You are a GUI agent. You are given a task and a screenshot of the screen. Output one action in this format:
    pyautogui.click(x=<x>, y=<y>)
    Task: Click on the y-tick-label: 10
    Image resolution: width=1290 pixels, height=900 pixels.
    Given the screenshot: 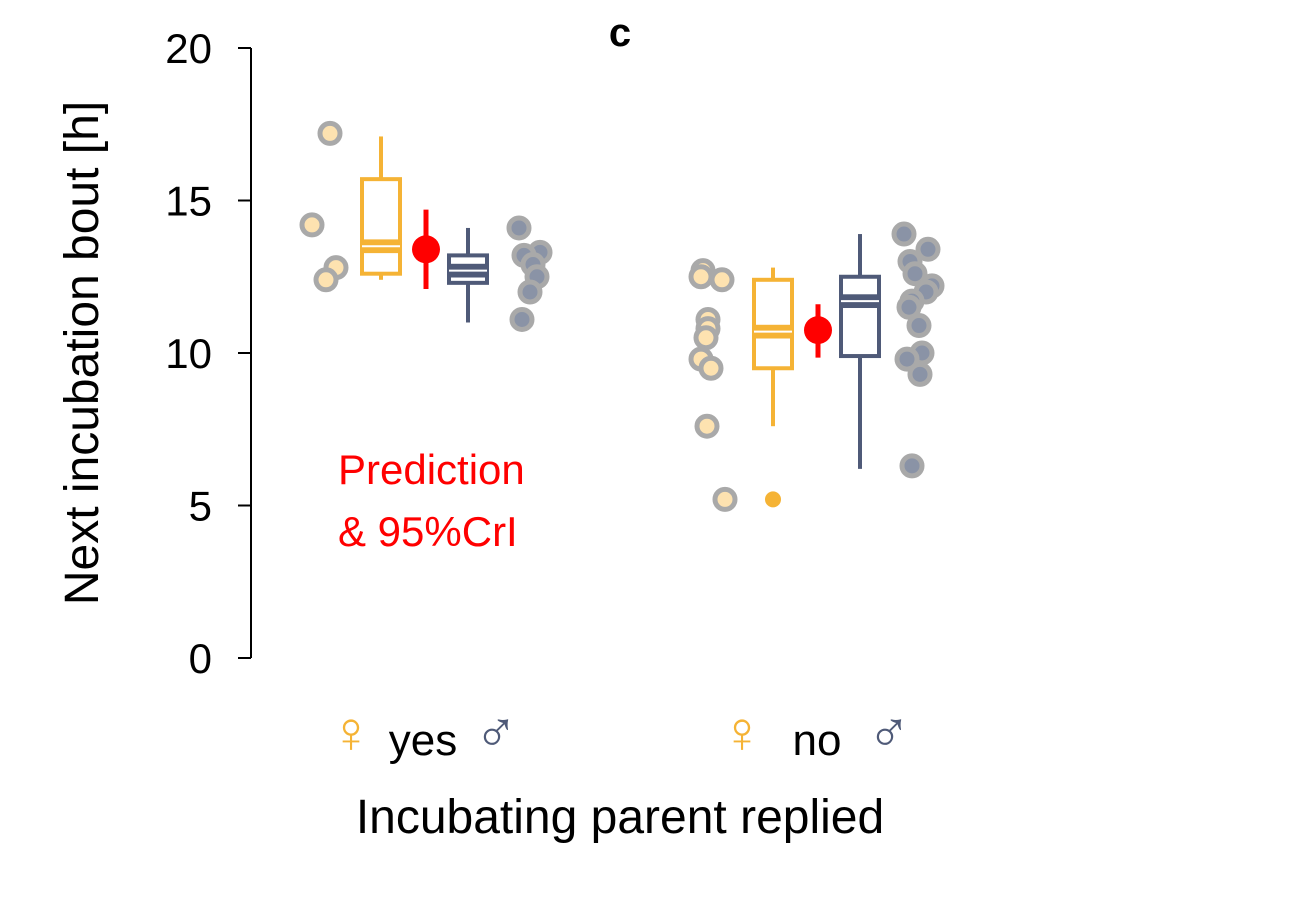 What is the action you would take?
    pyautogui.click(x=188, y=353)
    